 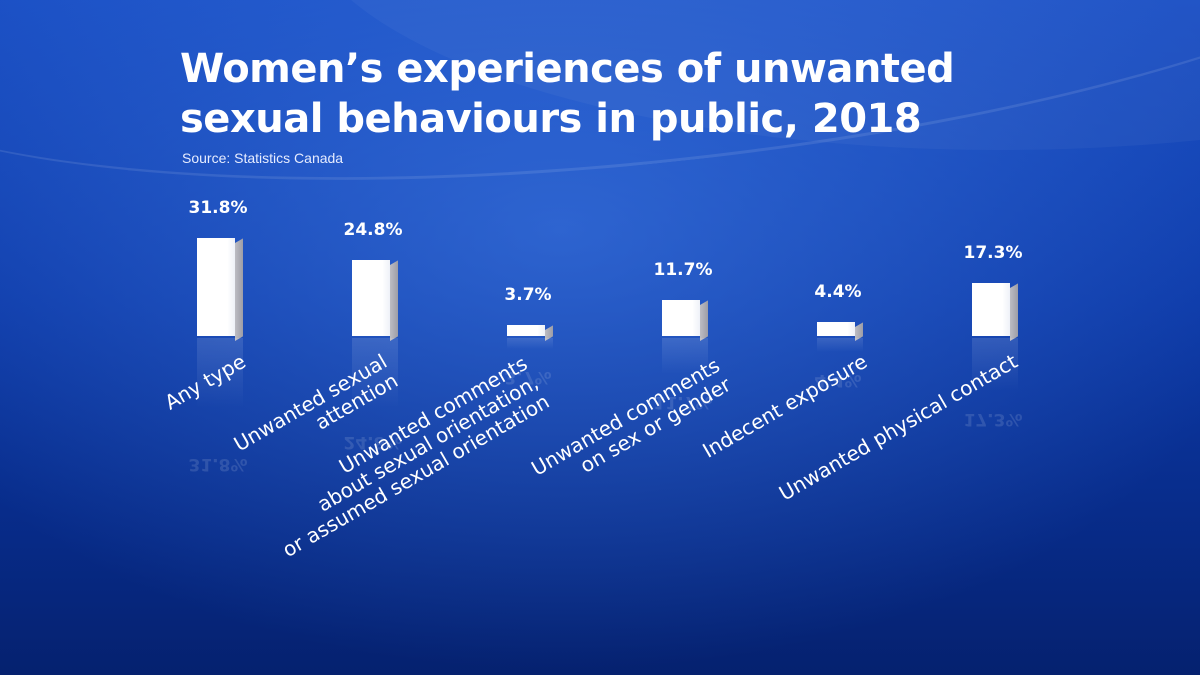 I want to click on value-label: 24.8%, so click(x=373, y=229).